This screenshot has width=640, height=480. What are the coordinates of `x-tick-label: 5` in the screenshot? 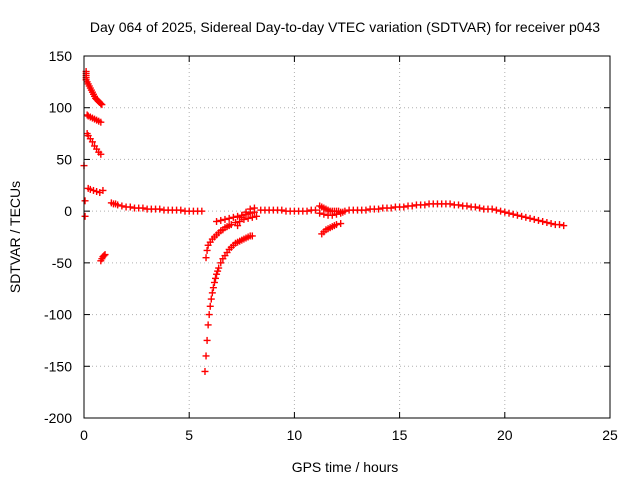 It's located at (189, 435).